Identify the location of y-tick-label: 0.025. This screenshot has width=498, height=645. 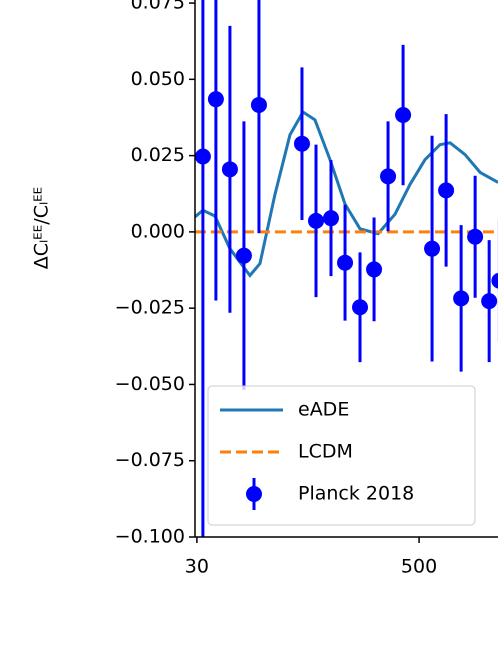
(158, 155).